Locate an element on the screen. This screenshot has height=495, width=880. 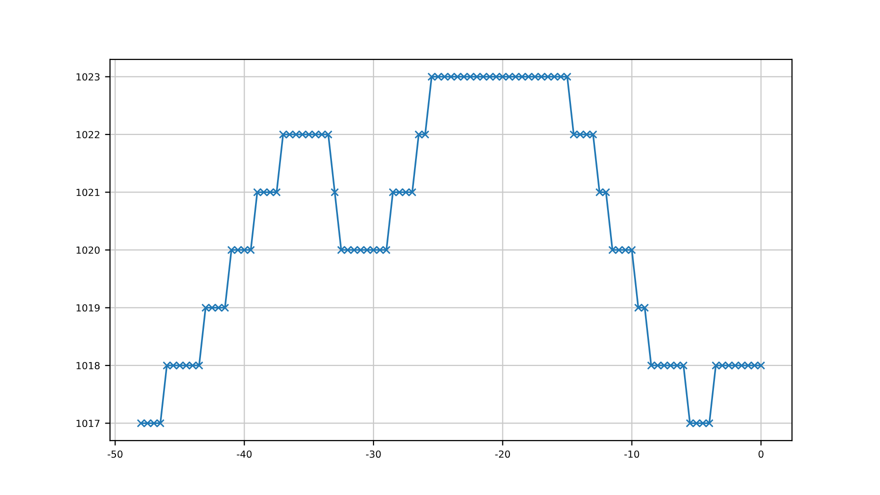
x-tick-label: -40 is located at coordinates (244, 454).